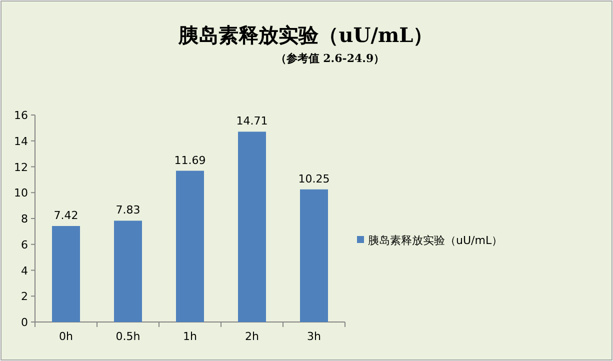  I want to click on x-tick-label: 1h, so click(190, 336).